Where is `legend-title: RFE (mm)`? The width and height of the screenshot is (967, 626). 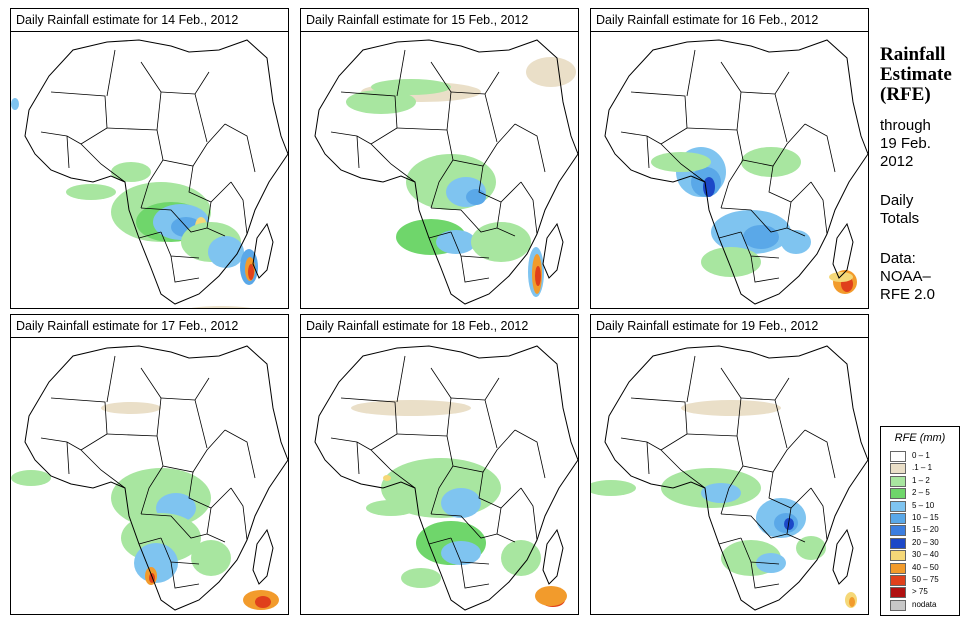
legend-title: RFE (mm) is located at coordinates (920, 438).